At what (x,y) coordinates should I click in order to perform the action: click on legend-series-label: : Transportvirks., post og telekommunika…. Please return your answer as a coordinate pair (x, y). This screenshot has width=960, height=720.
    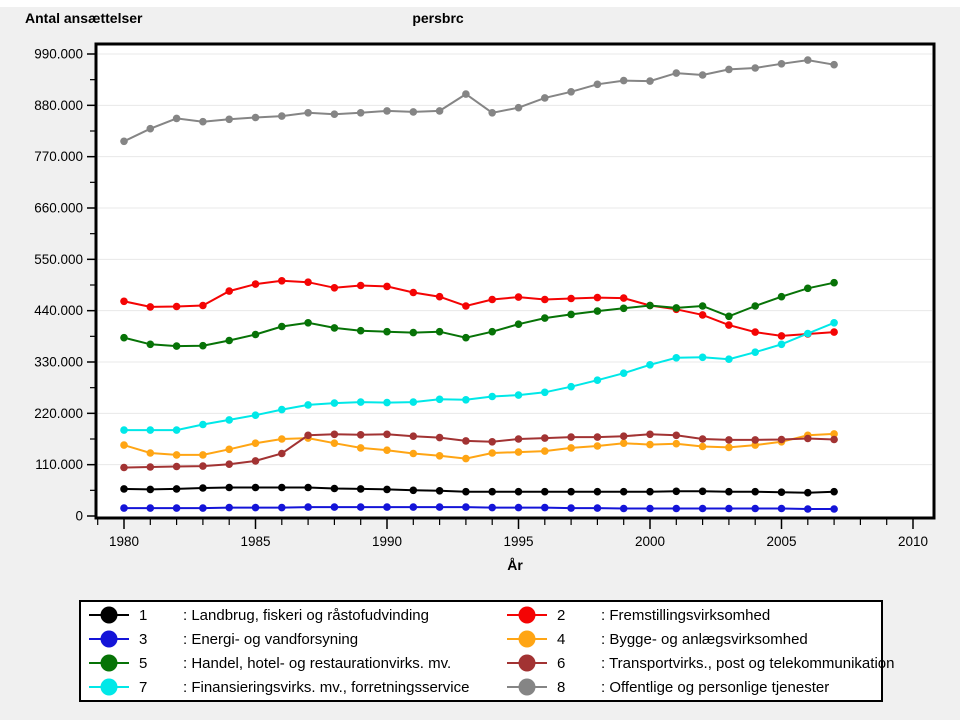
    Looking at the image, I should click on (748, 663).